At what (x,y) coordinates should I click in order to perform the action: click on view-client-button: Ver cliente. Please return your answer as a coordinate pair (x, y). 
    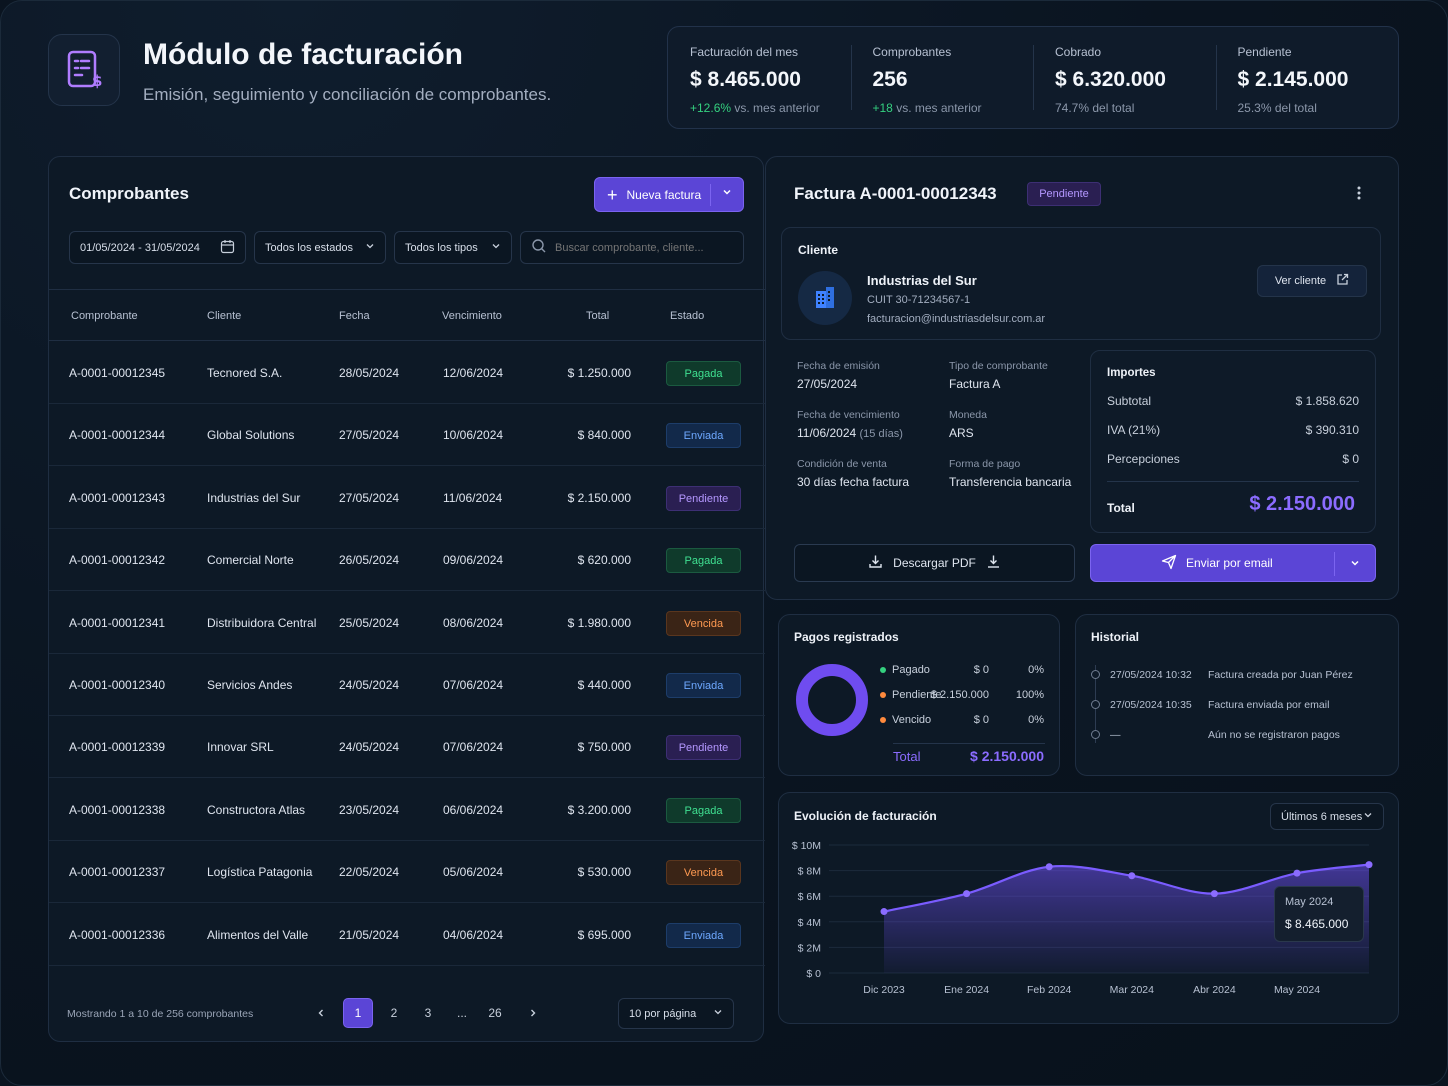
    Looking at the image, I should click on (1312, 281).